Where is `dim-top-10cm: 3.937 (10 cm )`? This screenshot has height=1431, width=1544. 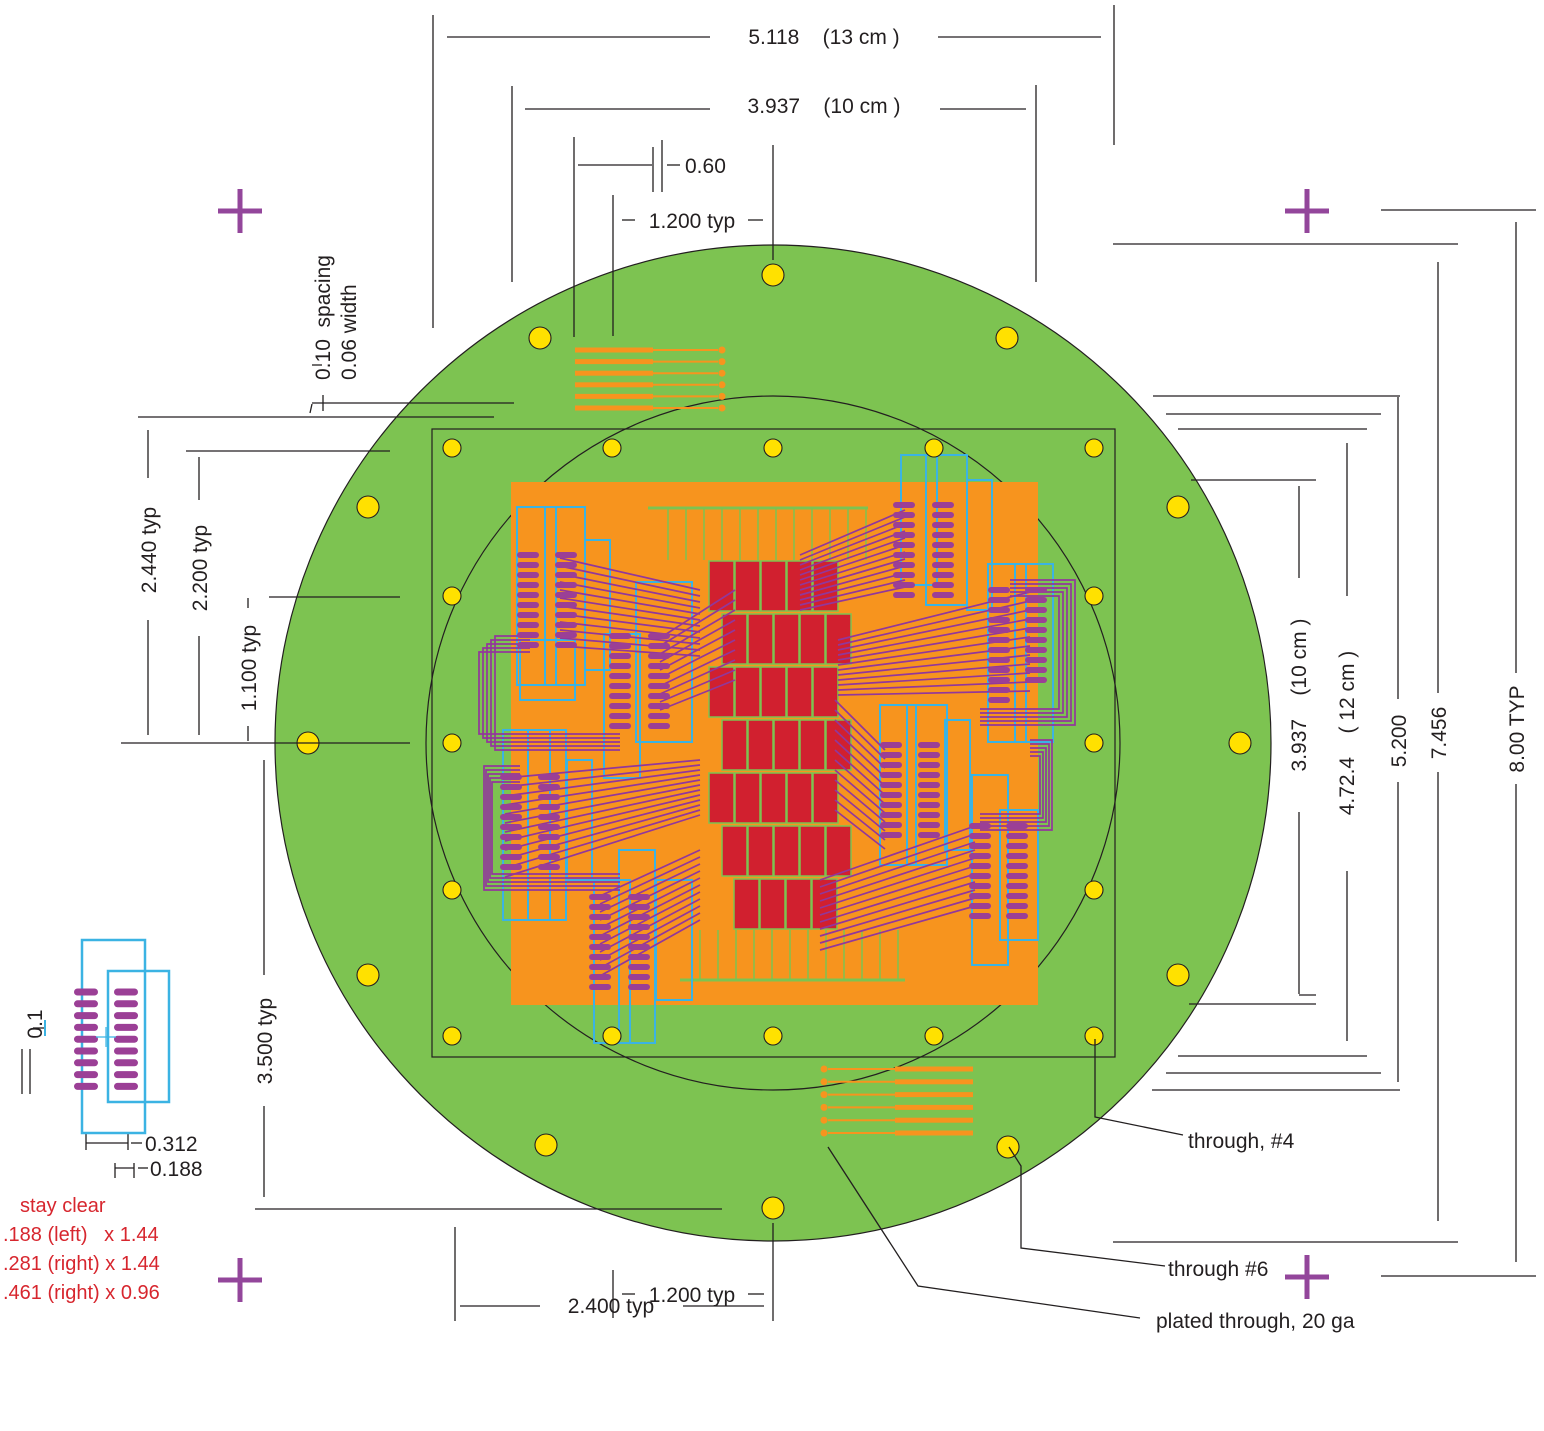
dim-top-10cm: 3.937 (10 cm ) is located at coordinates (824, 106).